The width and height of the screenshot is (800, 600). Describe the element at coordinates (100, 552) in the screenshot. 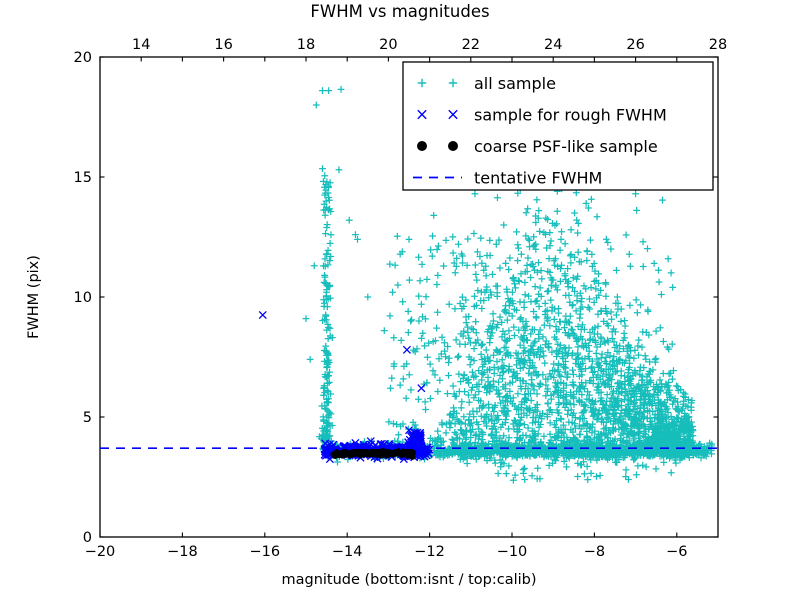

I see `x-tick-label: −20` at that location.